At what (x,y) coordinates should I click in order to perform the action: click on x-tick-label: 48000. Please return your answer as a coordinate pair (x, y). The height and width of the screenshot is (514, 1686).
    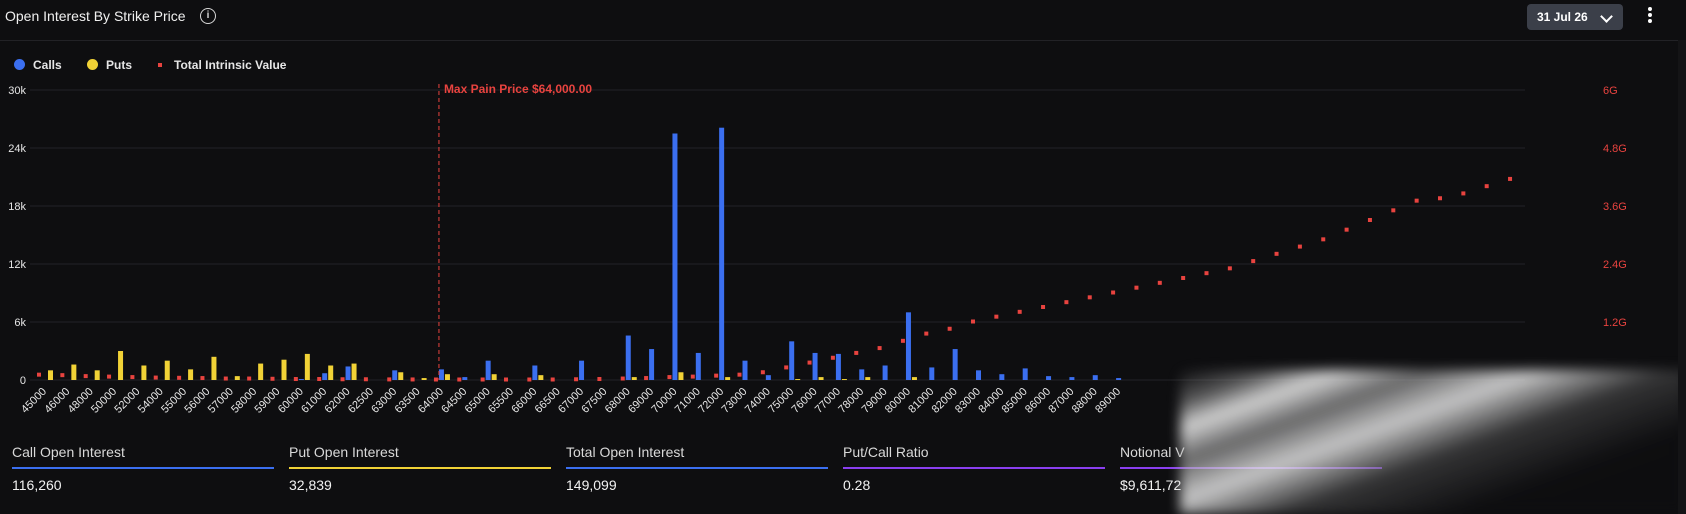
    Looking at the image, I should click on (81, 401).